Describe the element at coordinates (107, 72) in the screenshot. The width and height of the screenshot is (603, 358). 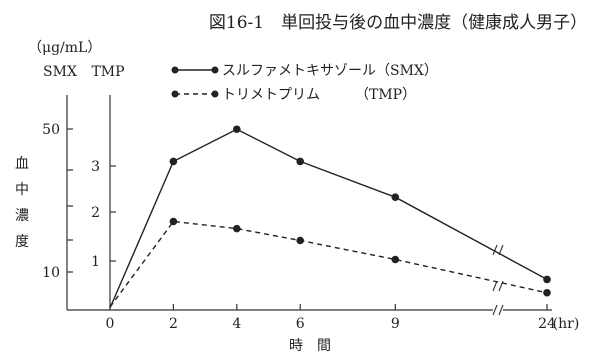
I see `tmp-axis-label: TMP` at that location.